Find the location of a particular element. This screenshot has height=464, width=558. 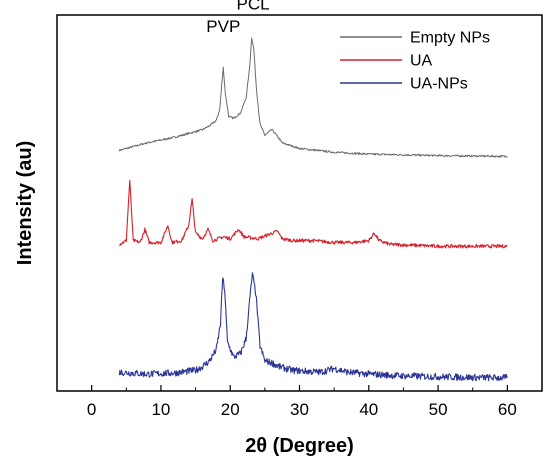

legend-label: Empty NPs is located at coordinates (450, 38).